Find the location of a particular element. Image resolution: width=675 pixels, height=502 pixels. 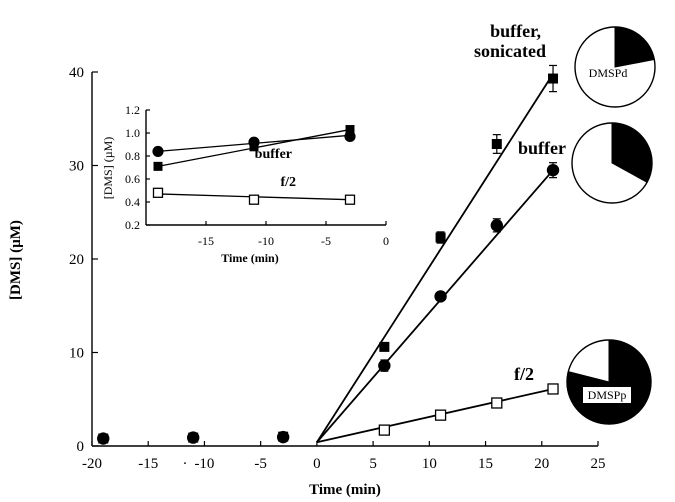

main-y-tick-label: 20 is located at coordinates (76, 260).